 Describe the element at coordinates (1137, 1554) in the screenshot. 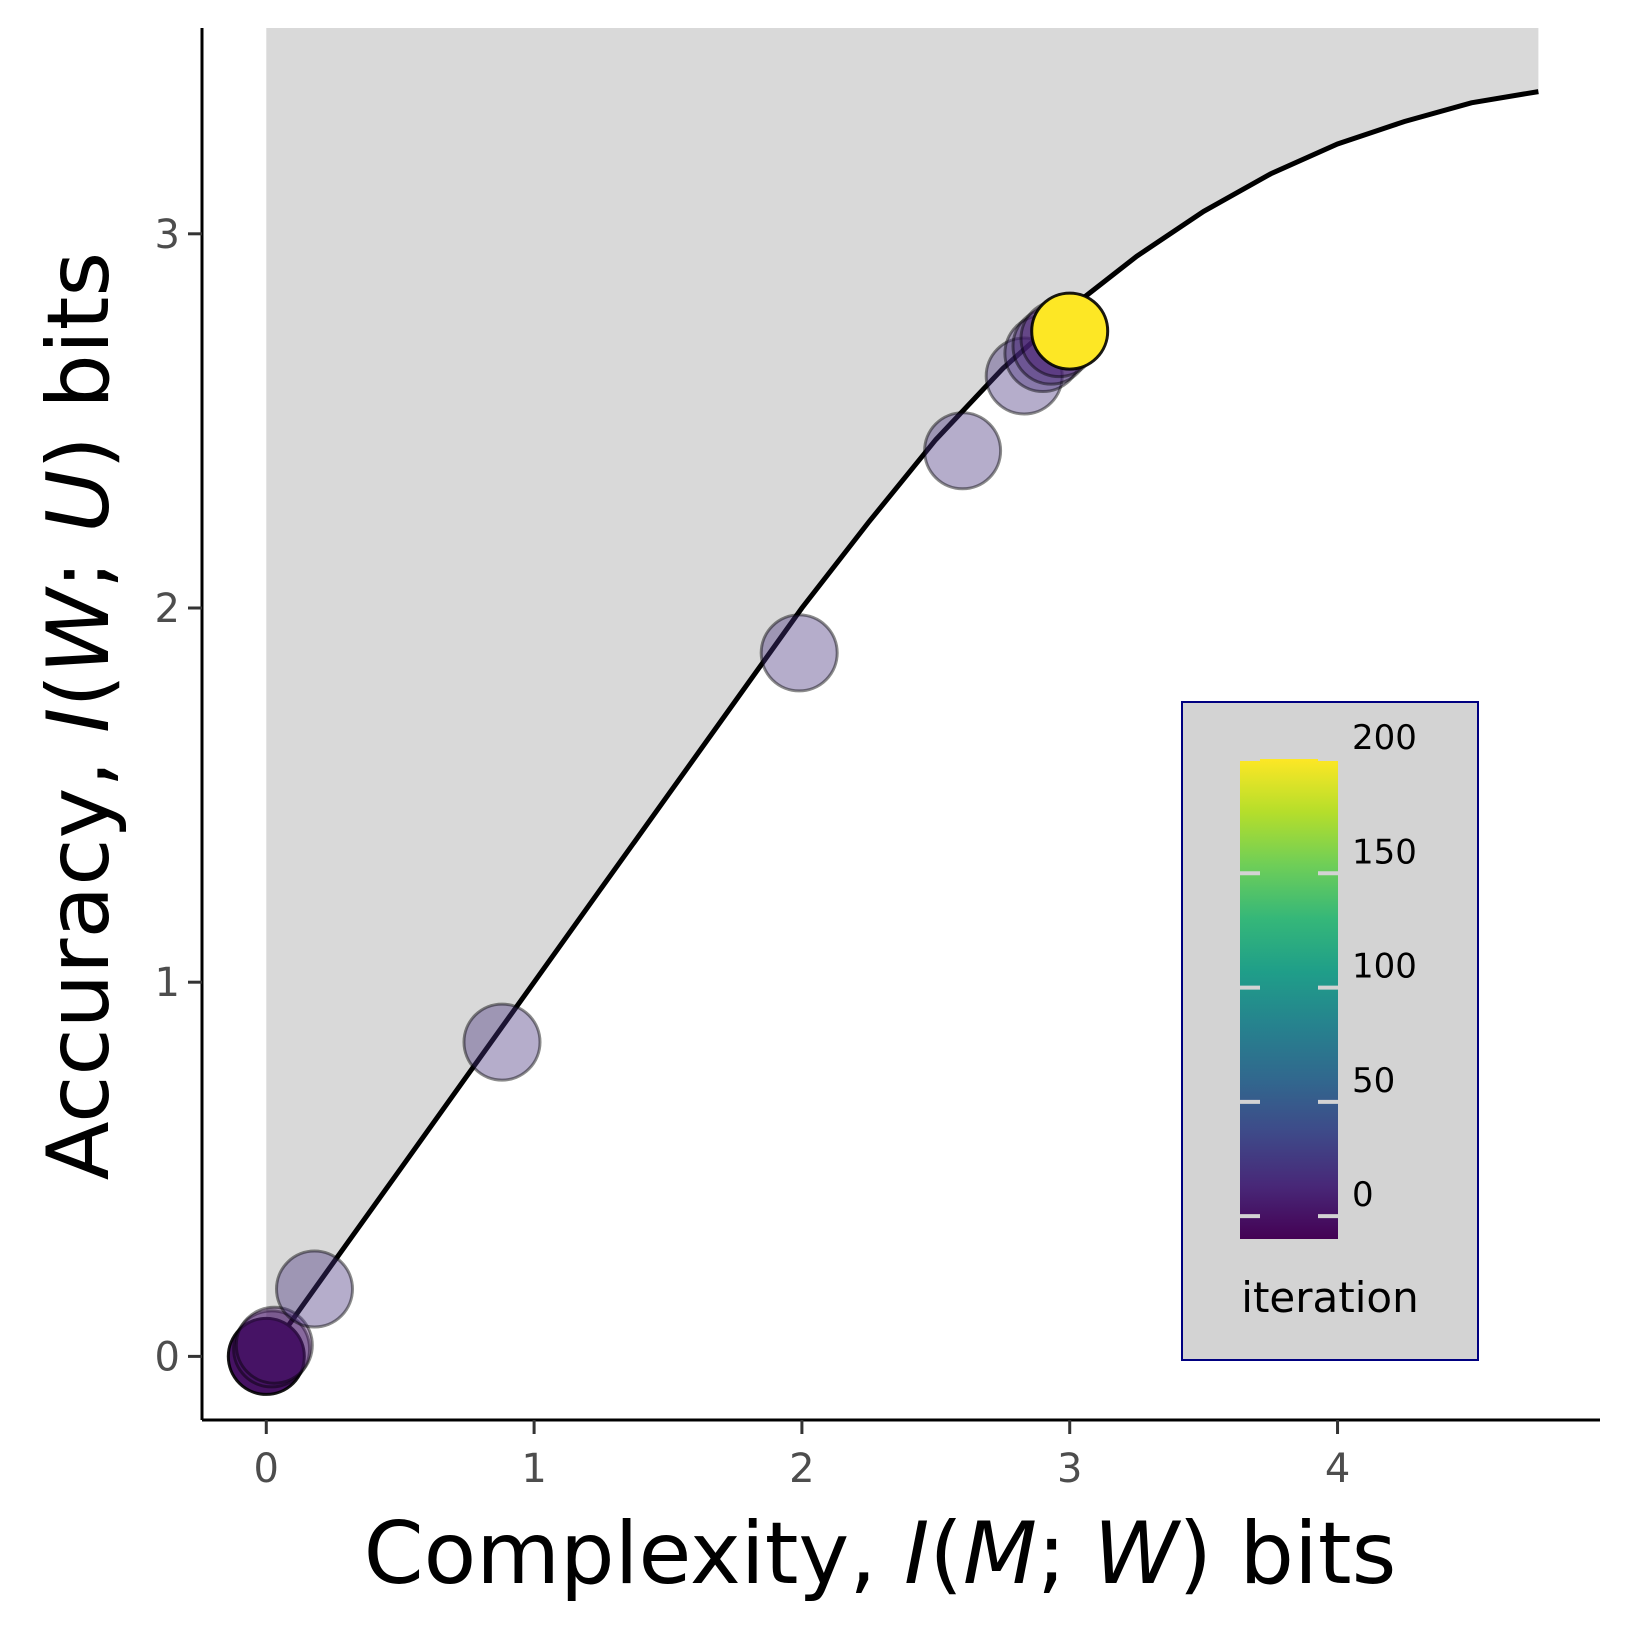

I see `x-title-math-5: W` at that location.